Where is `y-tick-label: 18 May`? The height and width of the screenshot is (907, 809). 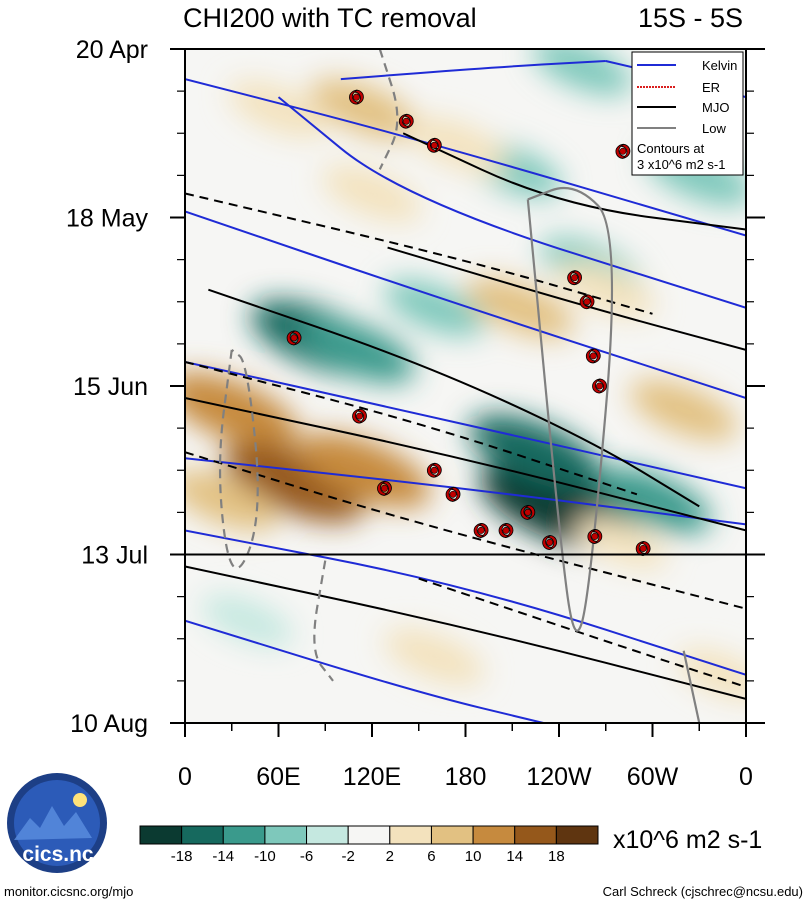
y-tick-label: 18 May is located at coordinates (107, 219).